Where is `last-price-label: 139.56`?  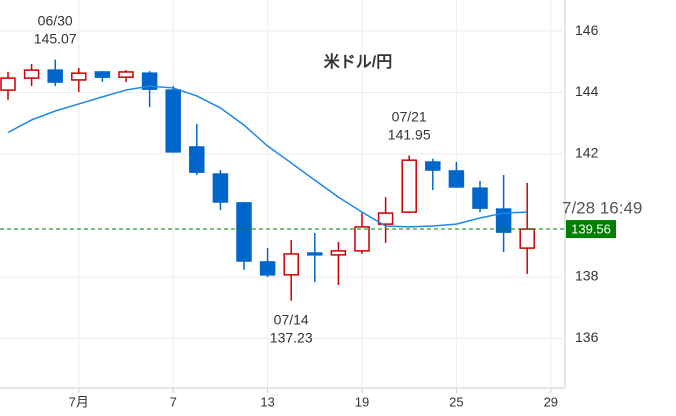 last-price-label: 139.56 is located at coordinates (591, 228).